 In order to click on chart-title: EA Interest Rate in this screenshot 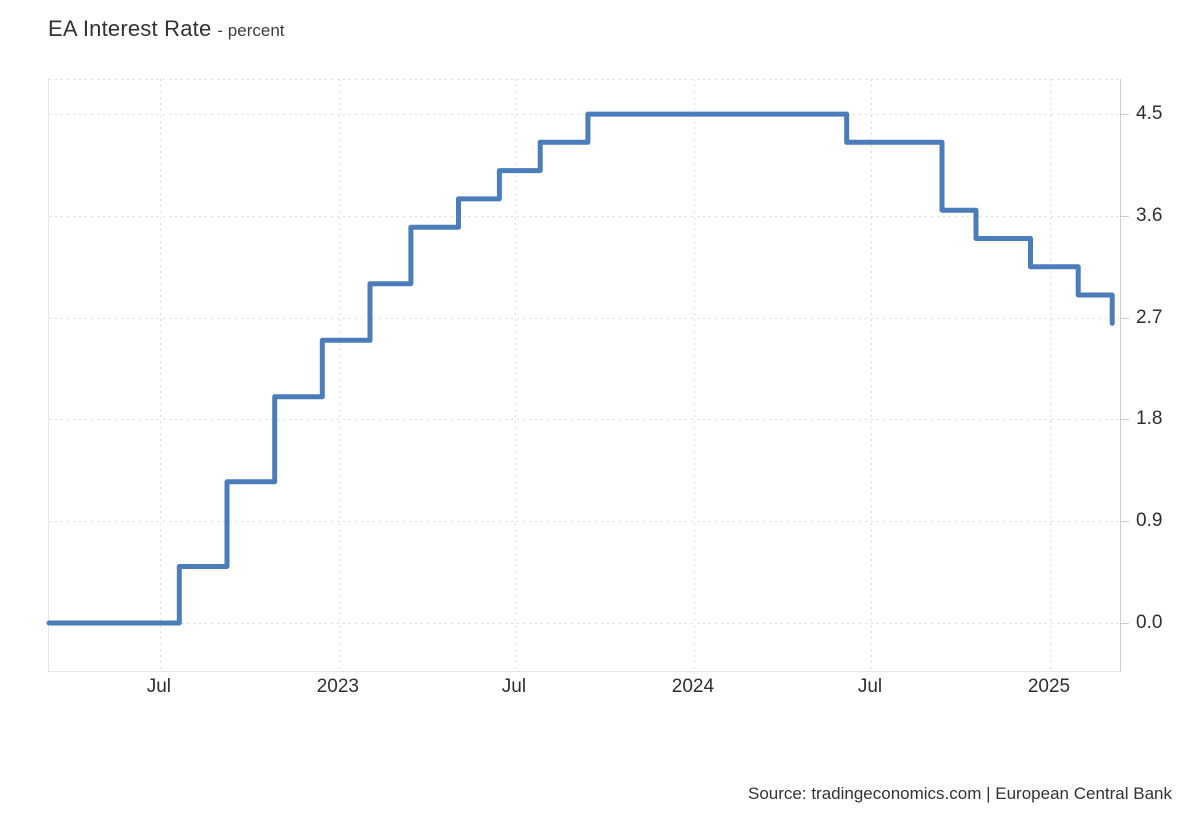, I will do `click(130, 28)`.